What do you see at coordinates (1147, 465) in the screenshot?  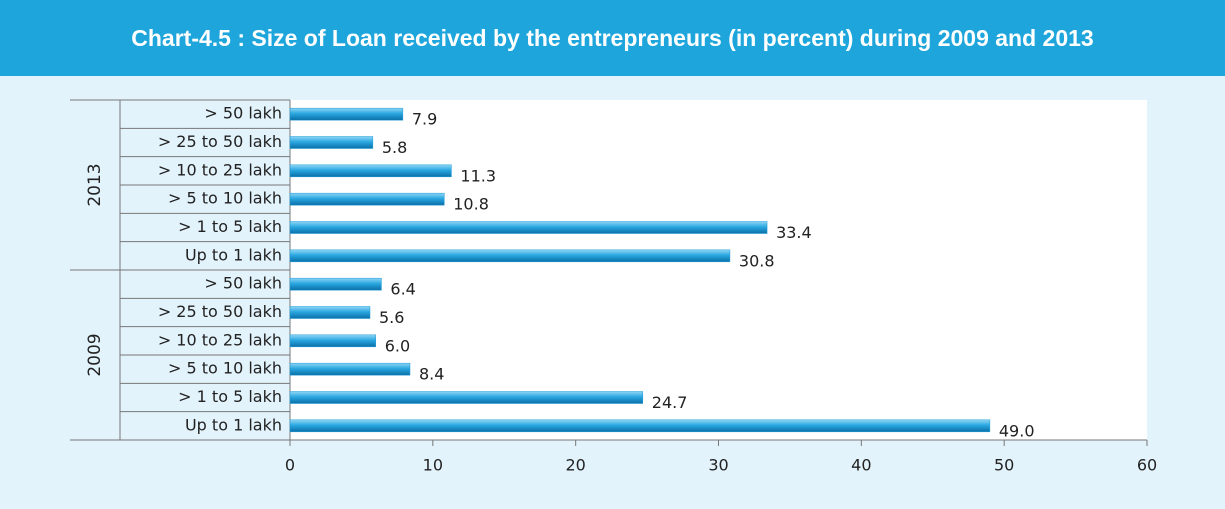 I see `x-tick-label: 60` at bounding box center [1147, 465].